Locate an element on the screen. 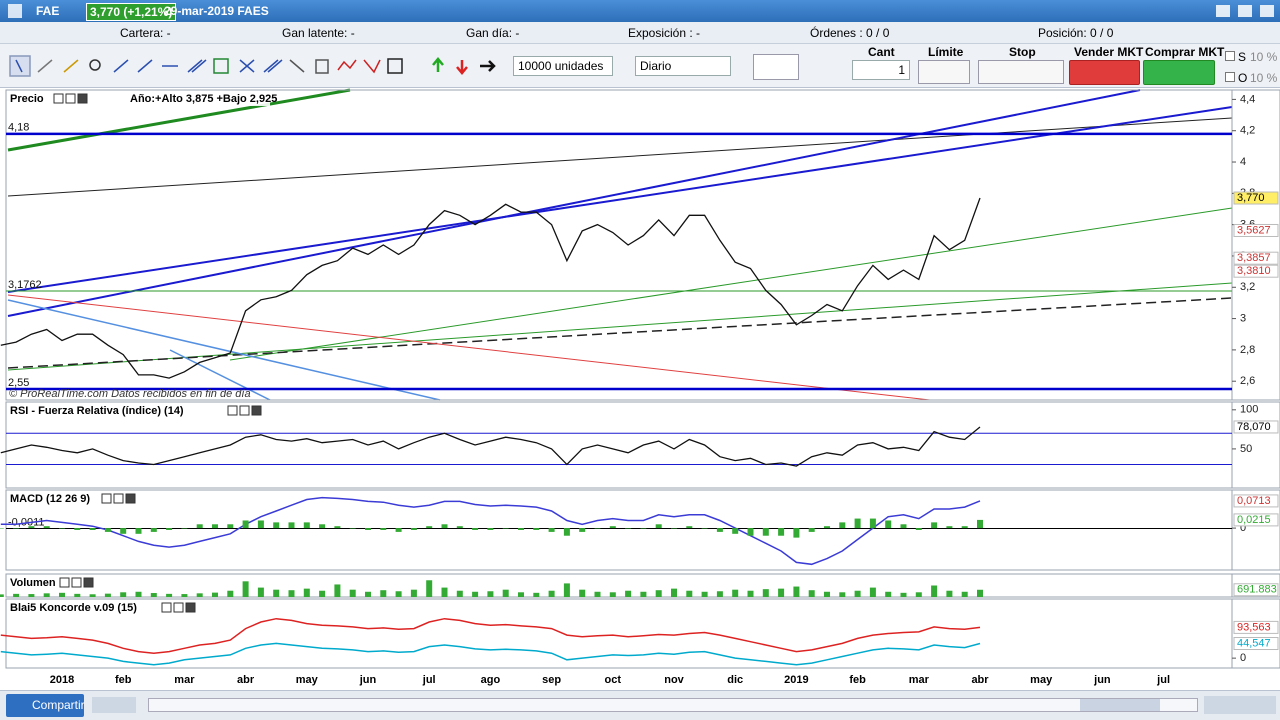 This screenshot has height=720, width=1280. panel-title: MACD (12 26 9) is located at coordinates (50, 499).